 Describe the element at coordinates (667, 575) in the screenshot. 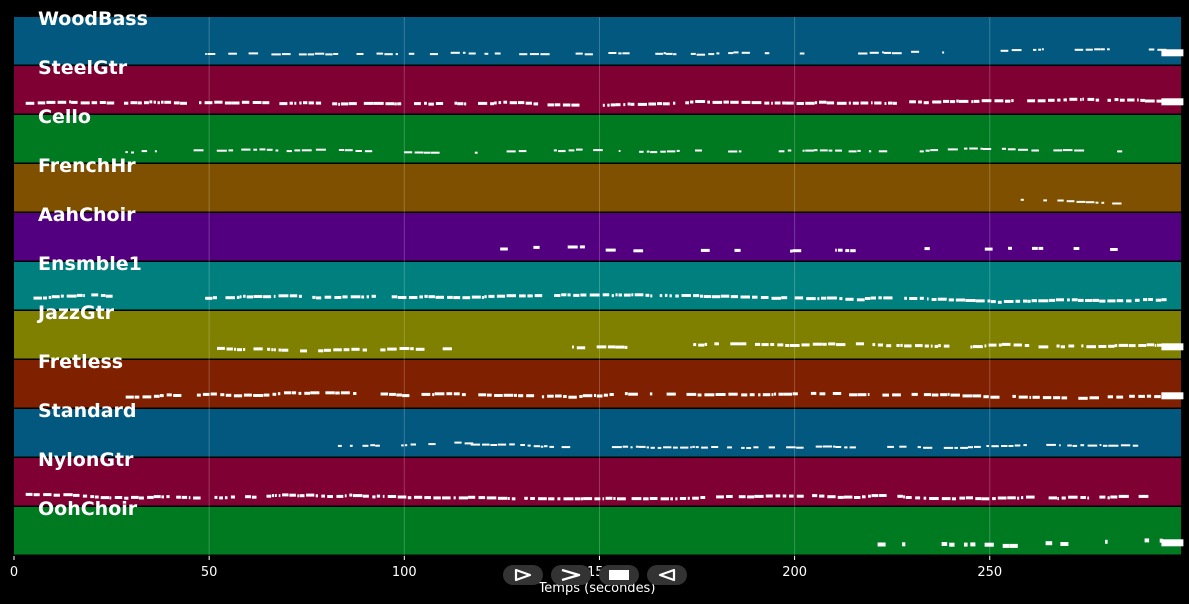

I see `rewind-button` at that location.